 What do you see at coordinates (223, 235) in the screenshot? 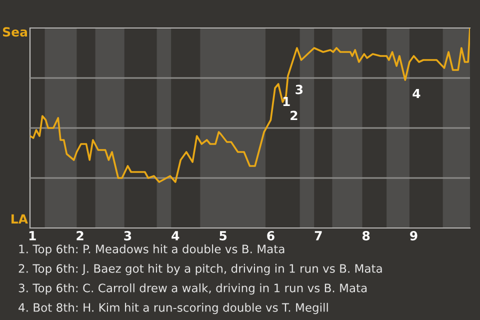
I see `x-tick-label: 5` at bounding box center [223, 235].